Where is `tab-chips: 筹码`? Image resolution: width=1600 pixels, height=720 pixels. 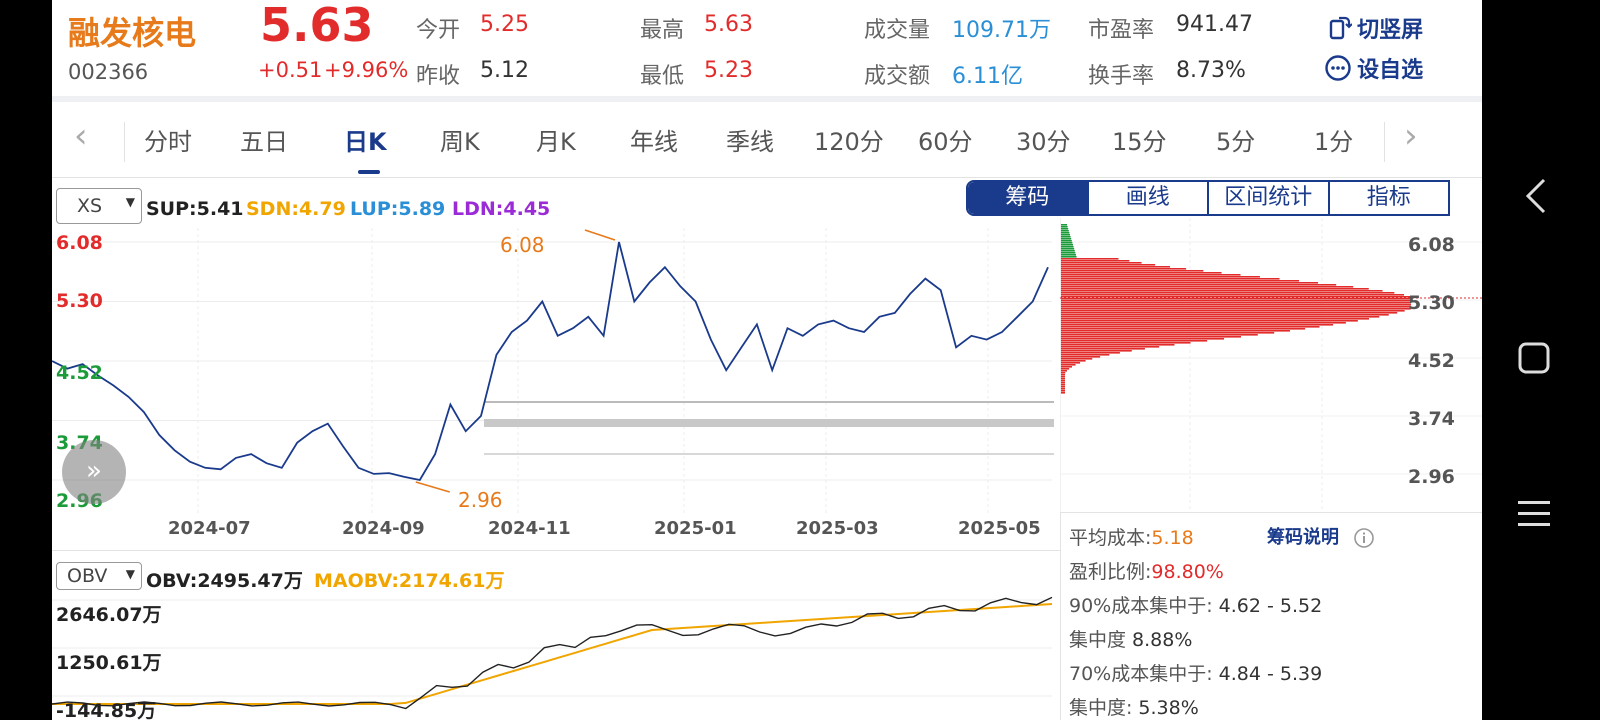
tab-chips: 筹码 is located at coordinates (1027, 198).